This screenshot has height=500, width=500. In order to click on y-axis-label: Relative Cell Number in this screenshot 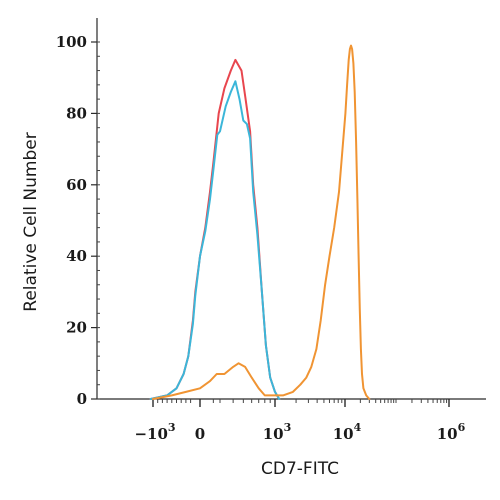, I will do `click(31, 221)`.